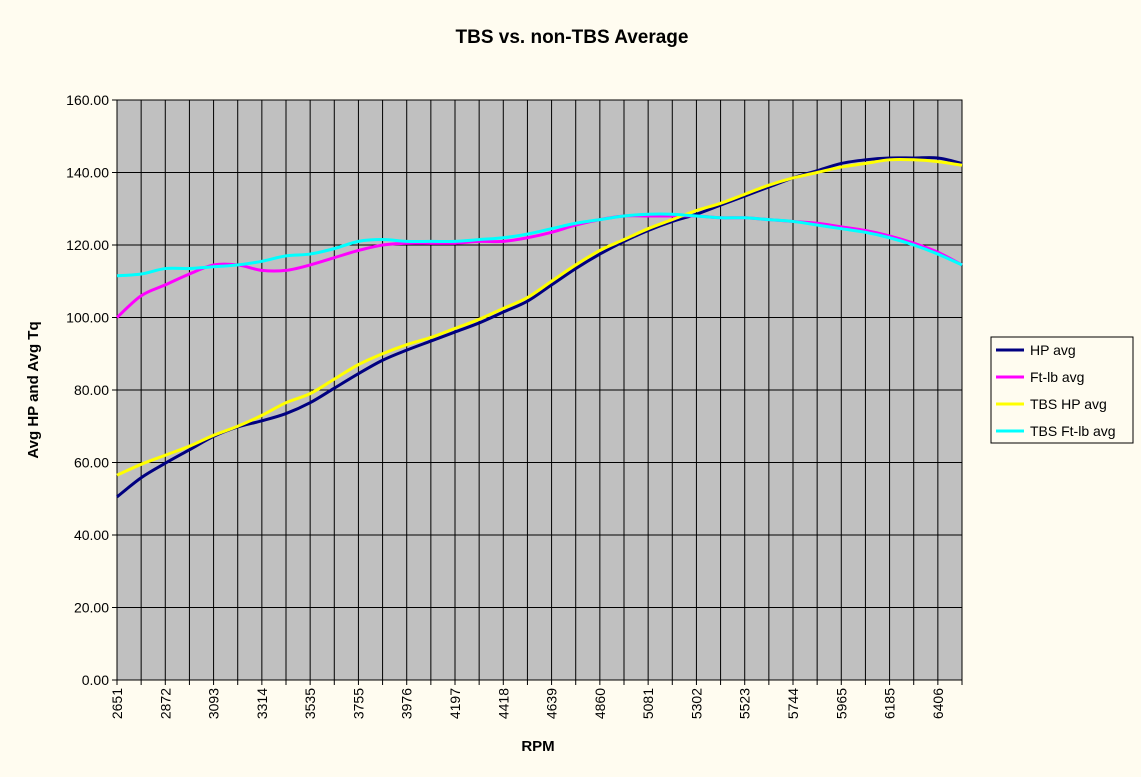 The width and height of the screenshot is (1141, 777). What do you see at coordinates (91, 608) in the screenshot?
I see `y-tick-label: 20.00` at bounding box center [91, 608].